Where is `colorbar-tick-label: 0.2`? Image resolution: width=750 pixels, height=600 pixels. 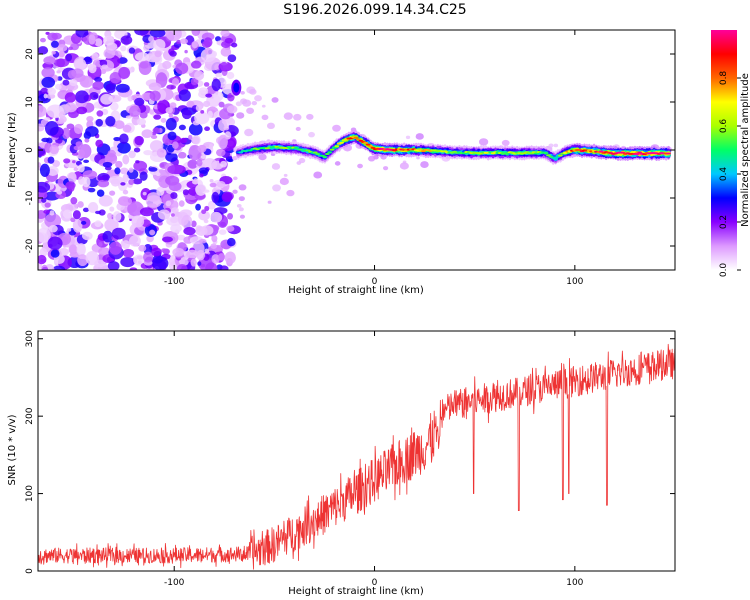
colorbar-tick-label: 0.2 is located at coordinates (724, 222).